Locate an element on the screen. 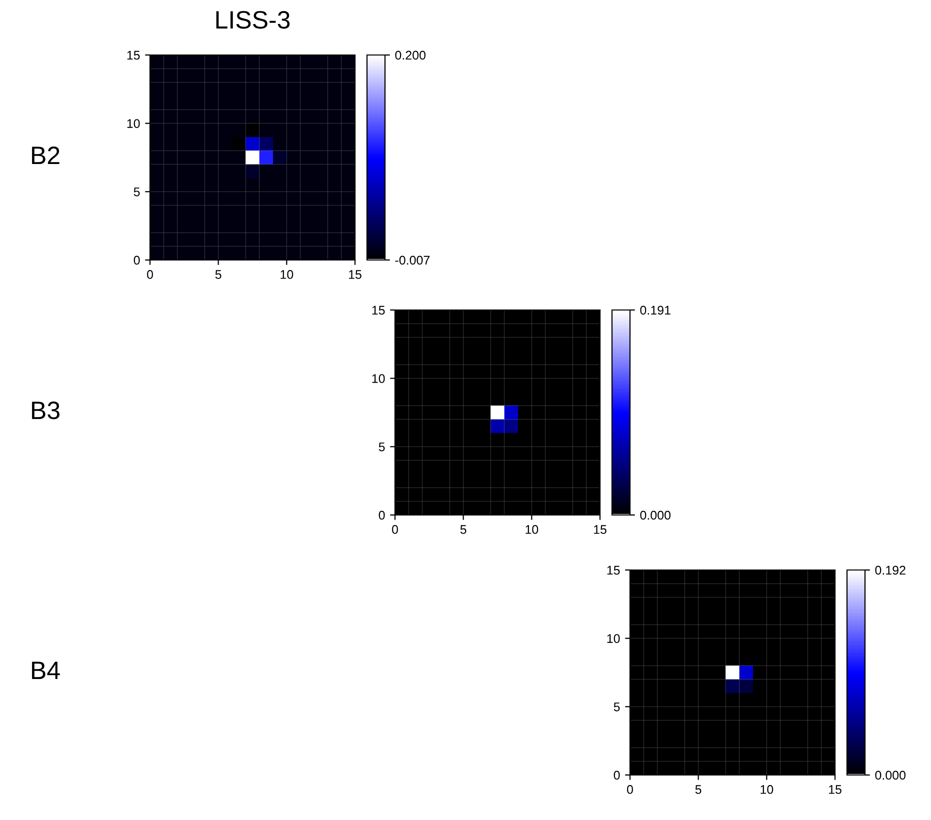  color-bar-label: 0.192 is located at coordinates (890, 570).